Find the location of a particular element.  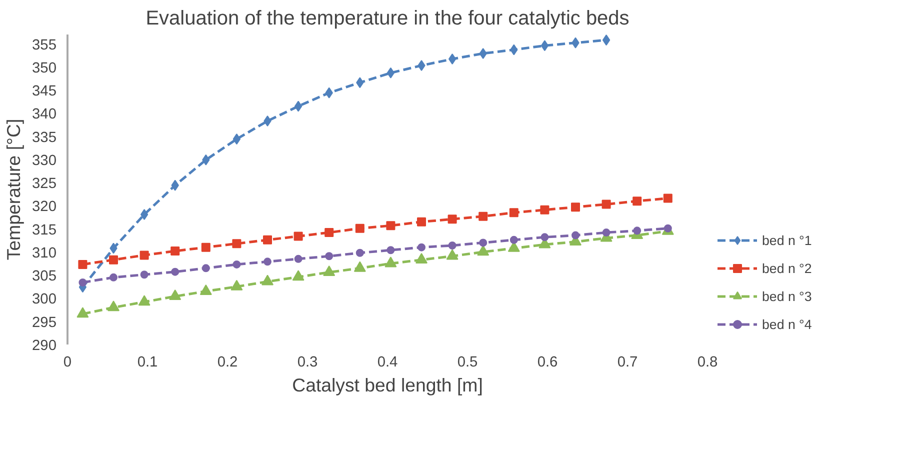

y-tick-label: 305 is located at coordinates (44, 276).